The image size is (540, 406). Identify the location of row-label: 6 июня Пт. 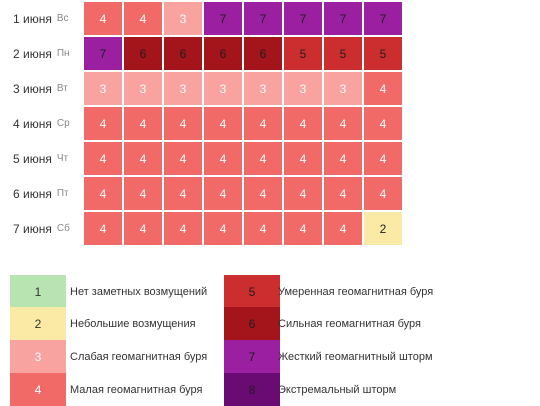
(40, 193).